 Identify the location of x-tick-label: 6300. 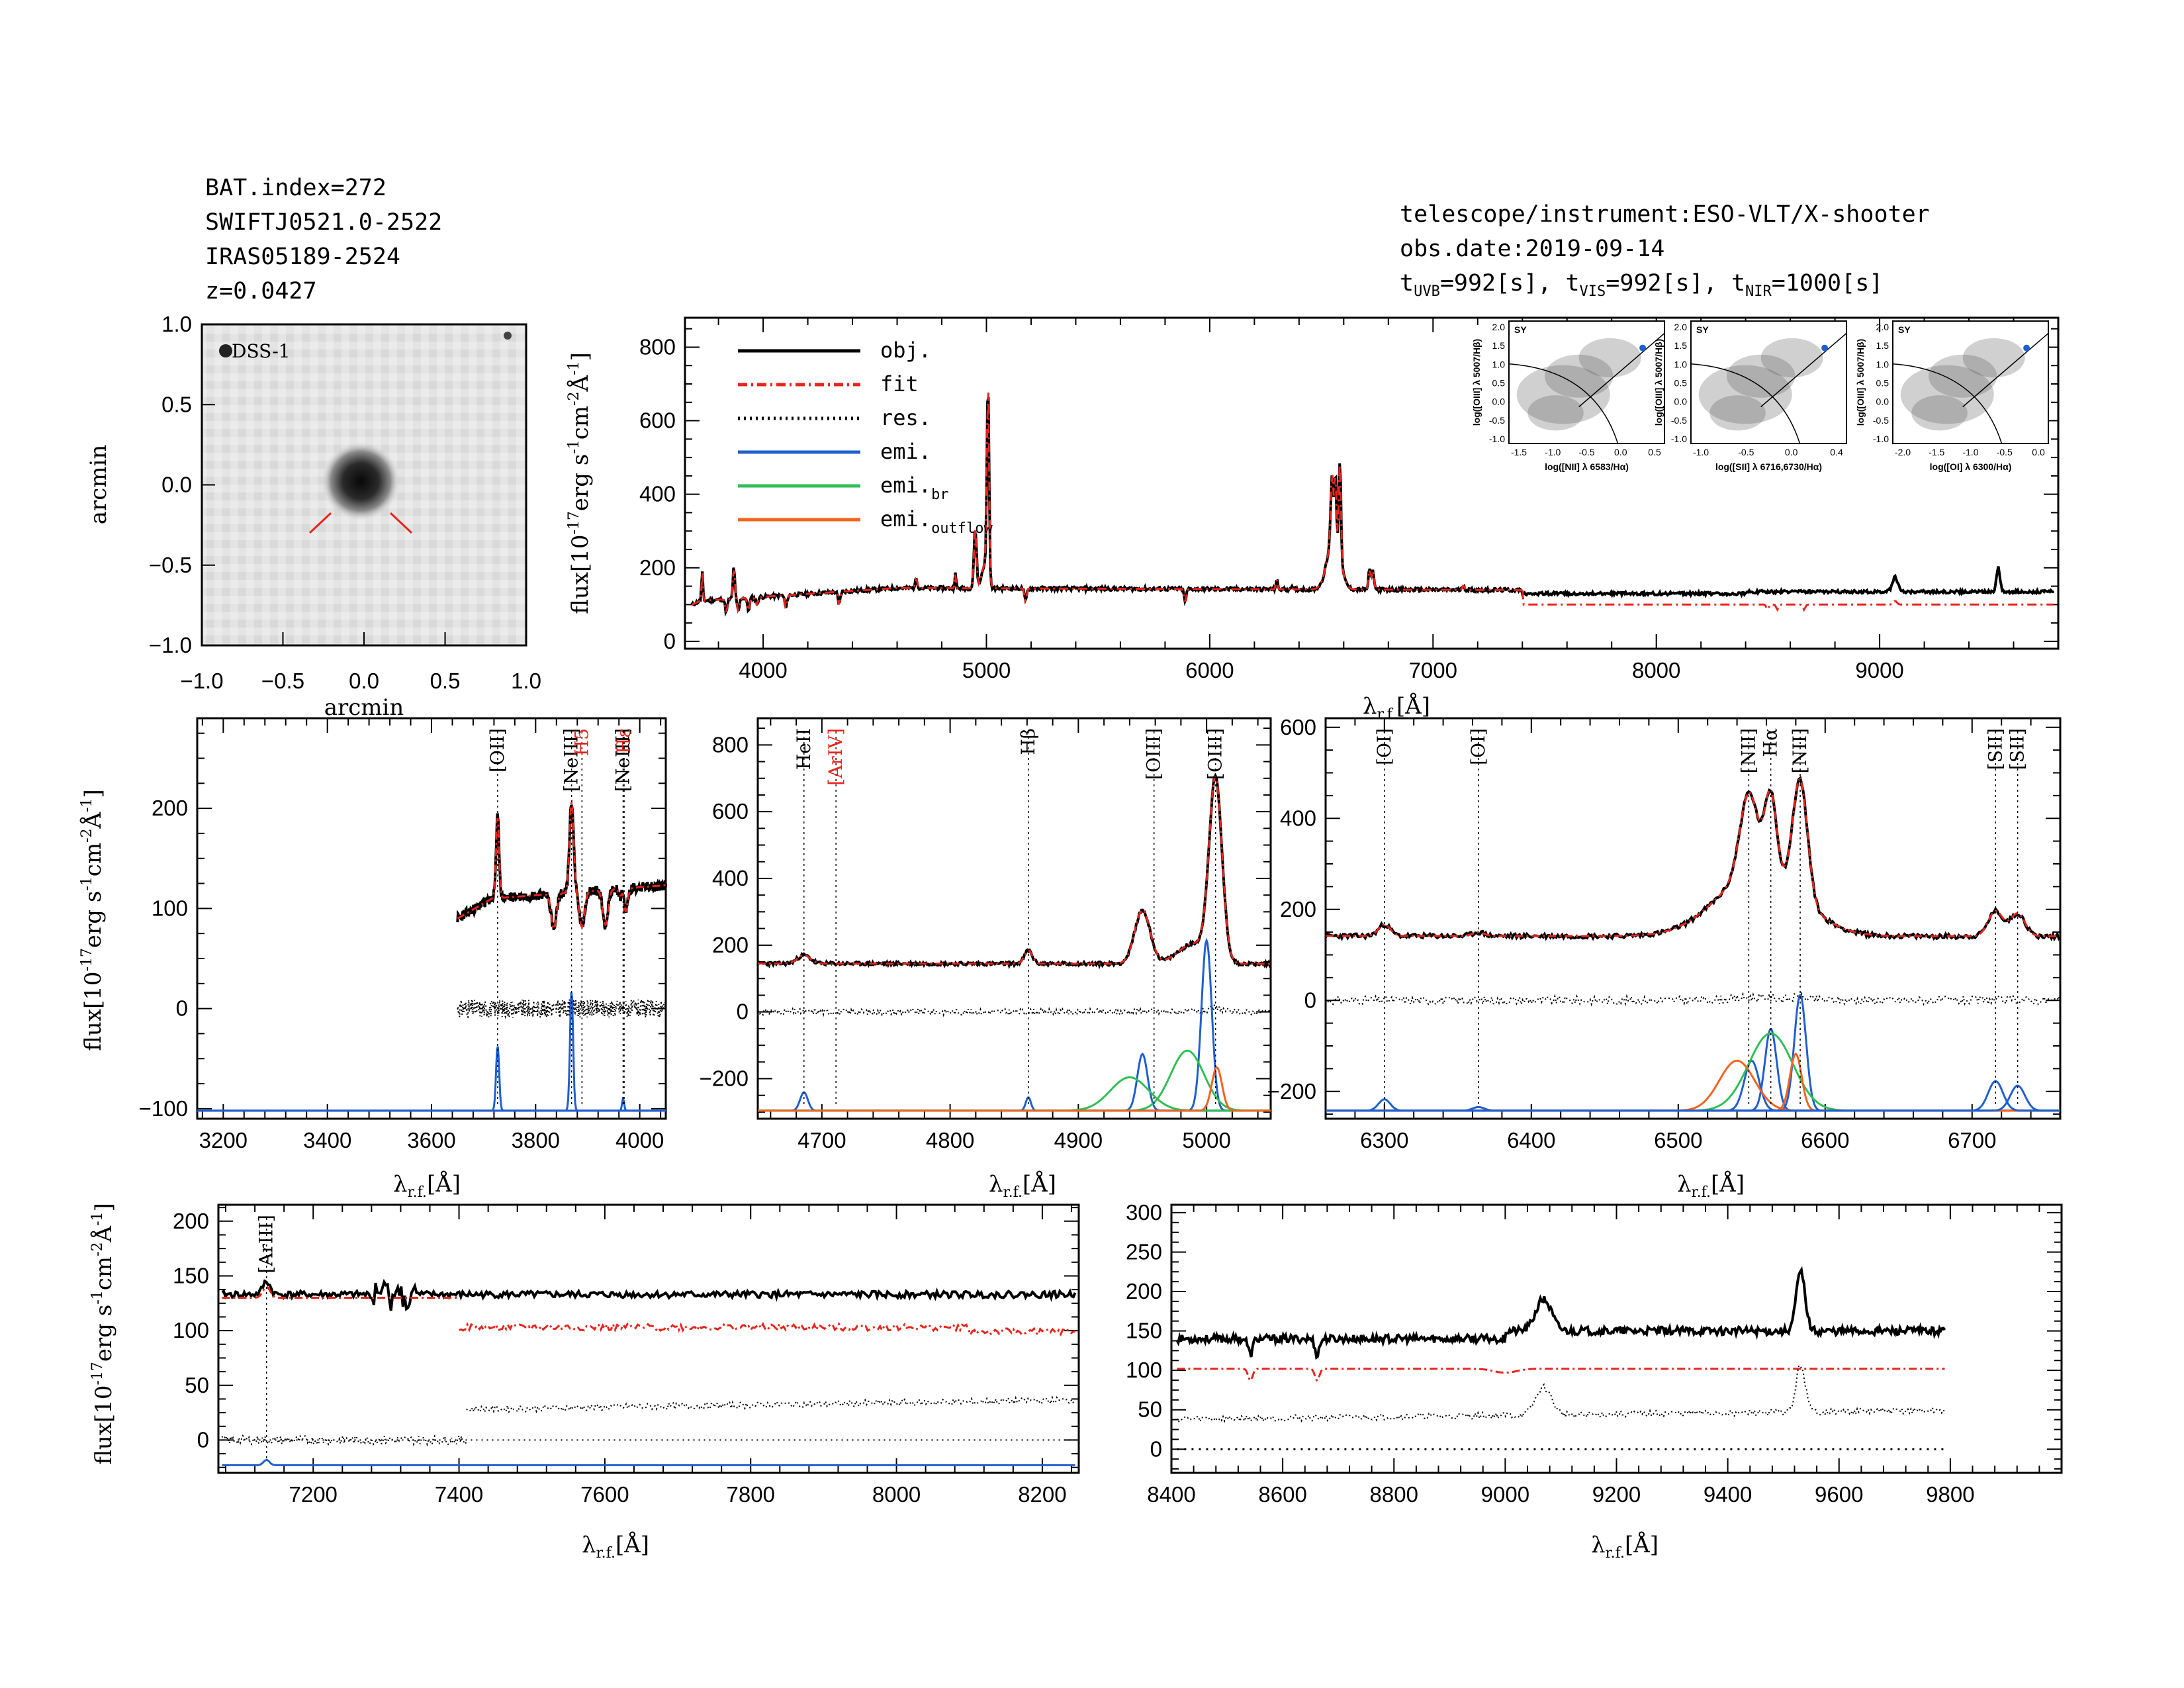
(1384, 1140).